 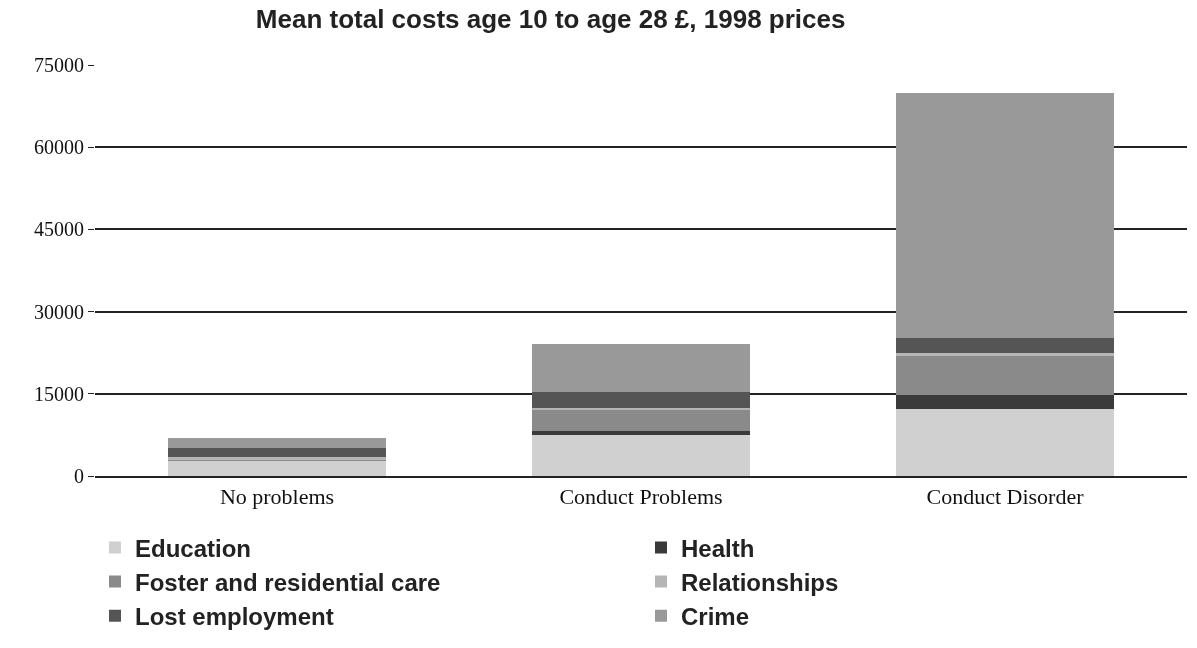 I want to click on legend-label: Health, so click(x=718, y=548).